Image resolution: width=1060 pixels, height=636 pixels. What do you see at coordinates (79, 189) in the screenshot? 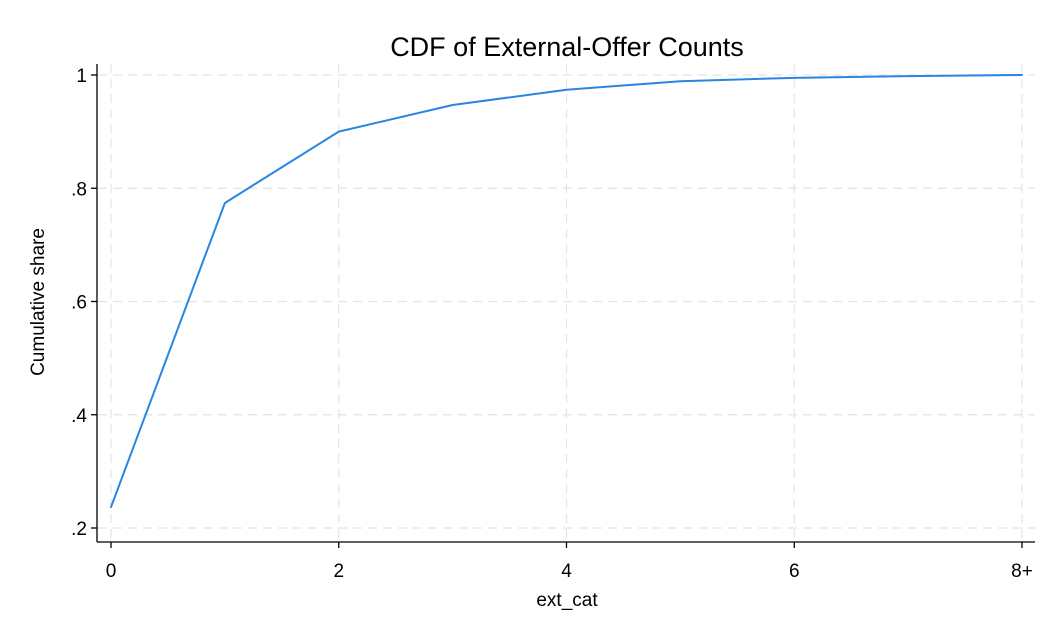
I see `y-tick-label-3: .8` at bounding box center [79, 189].